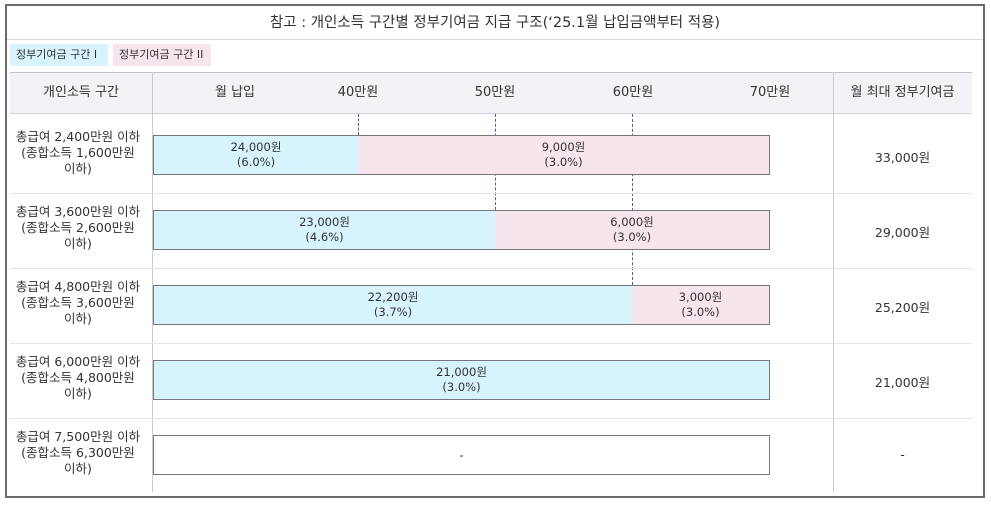 This screenshot has width=991, height=505. I want to click on bar-segment-tier-1: 23,000원 (4.6%), so click(324, 230).